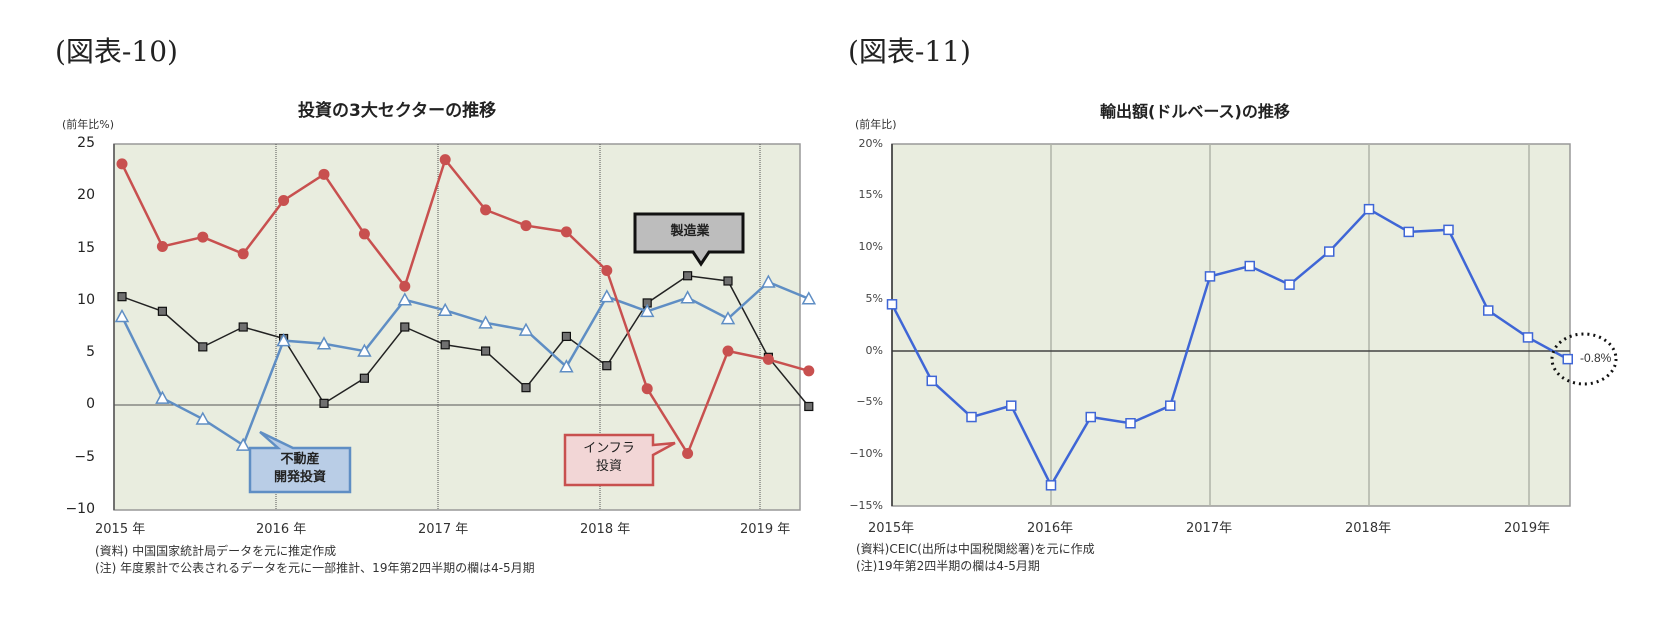 The image size is (1671, 630). Describe the element at coordinates (80, 509) in the screenshot. I see `ytick: −10` at that location.